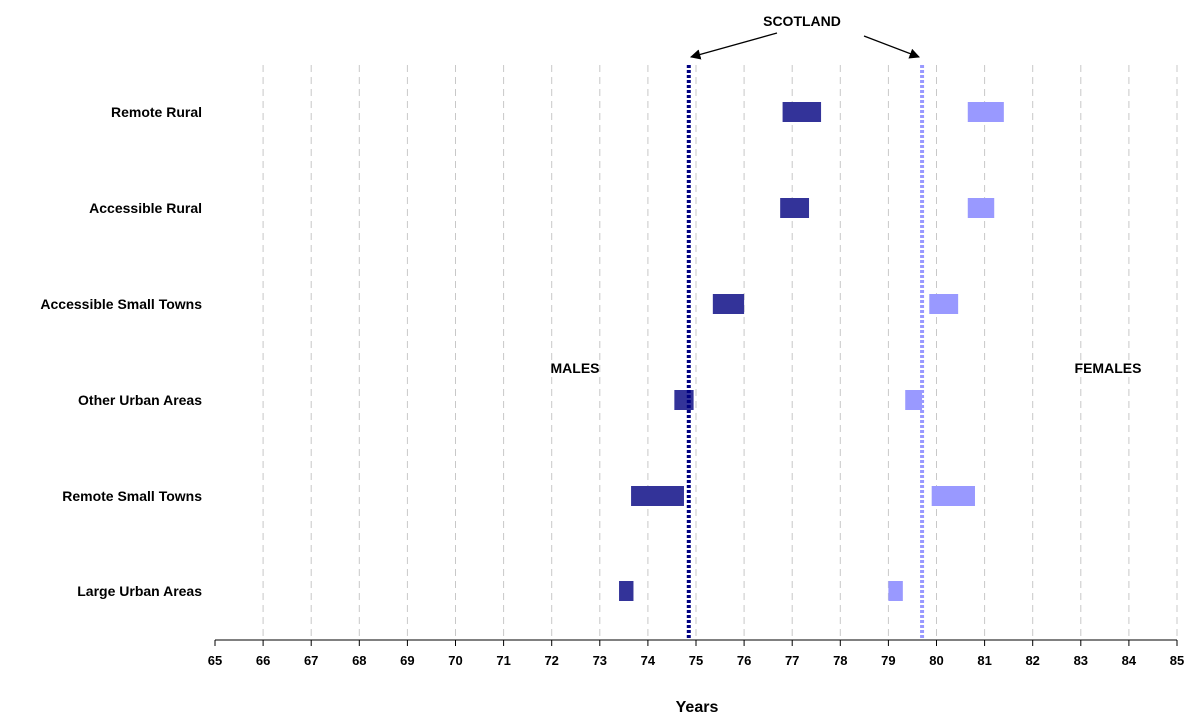 The height and width of the screenshot is (713, 1188). Describe the element at coordinates (121, 304) in the screenshot. I see `category-label: Accessible Small Towns` at that location.